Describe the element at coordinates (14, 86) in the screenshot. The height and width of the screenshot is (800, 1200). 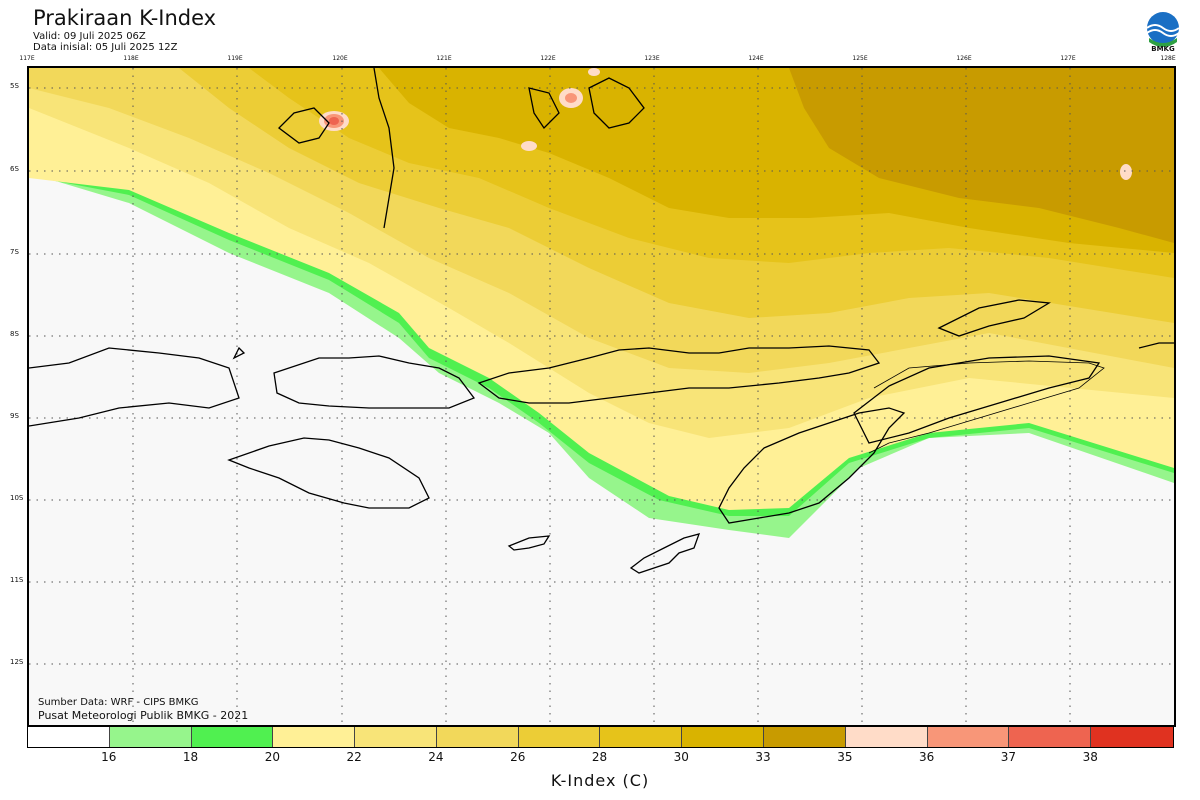
I see `lat-label: 5S` at that location.